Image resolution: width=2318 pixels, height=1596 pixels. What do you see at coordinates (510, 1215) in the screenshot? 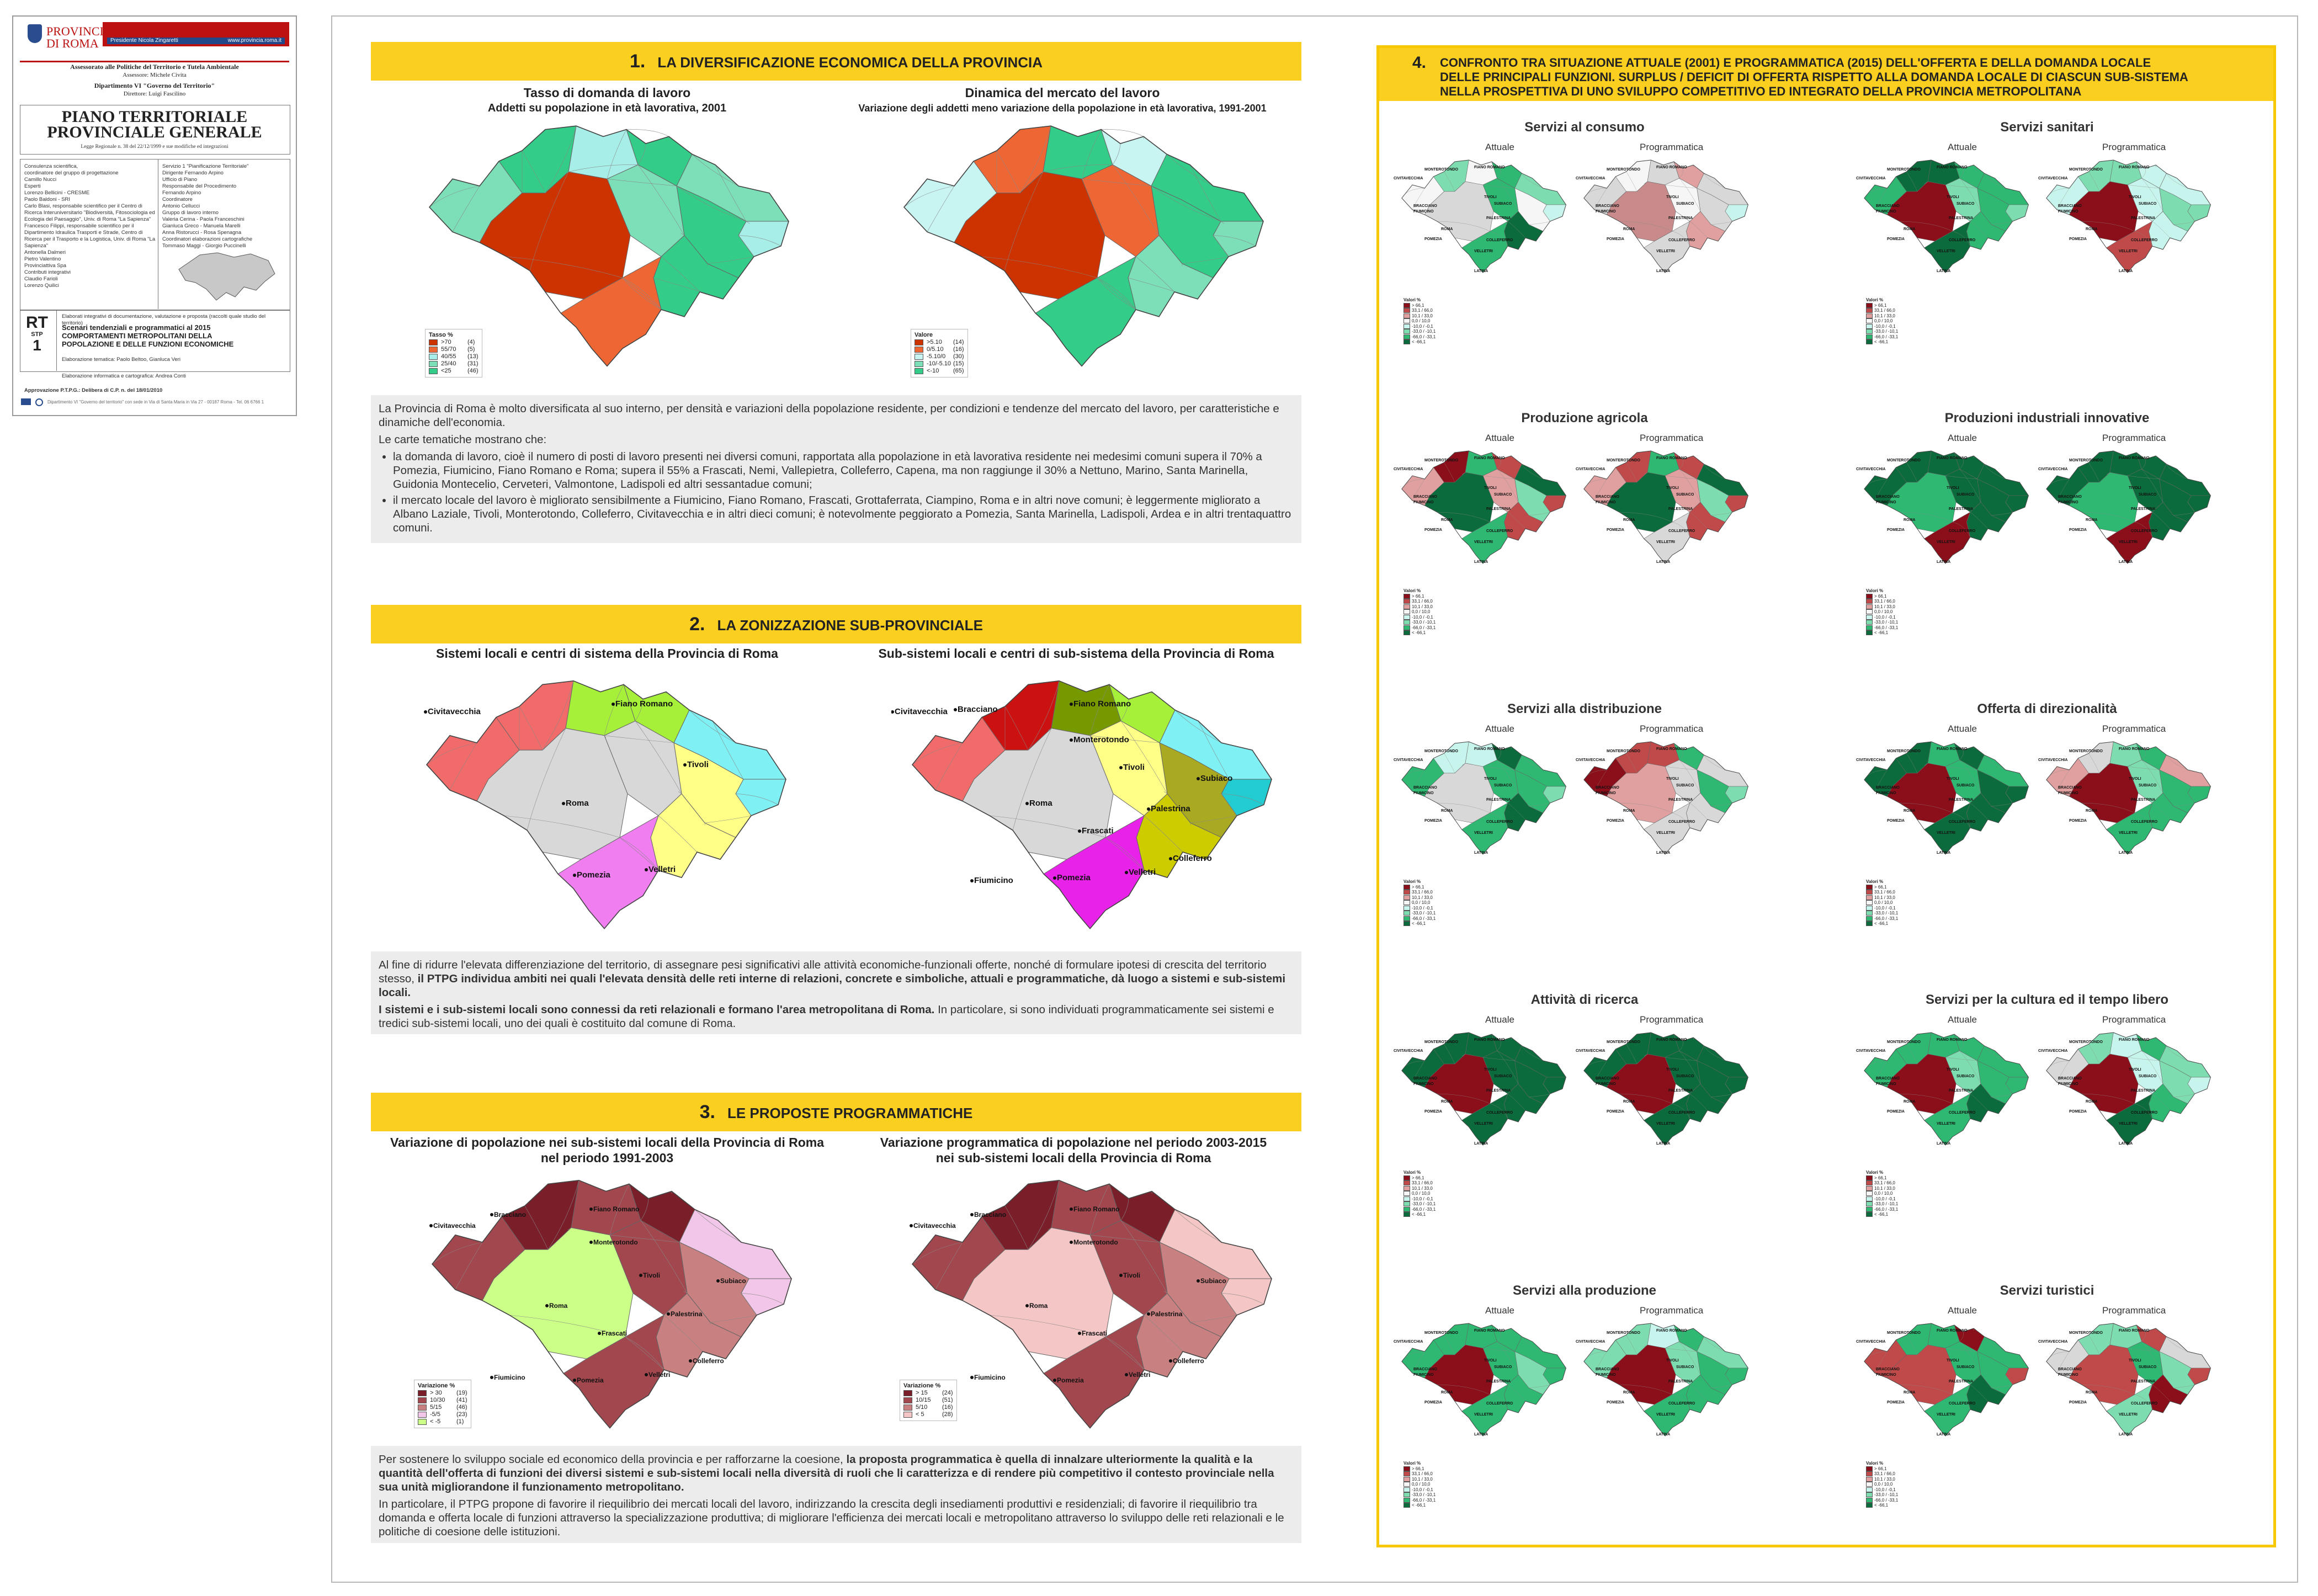
I see `map-place-label: Bracciano` at bounding box center [510, 1215].